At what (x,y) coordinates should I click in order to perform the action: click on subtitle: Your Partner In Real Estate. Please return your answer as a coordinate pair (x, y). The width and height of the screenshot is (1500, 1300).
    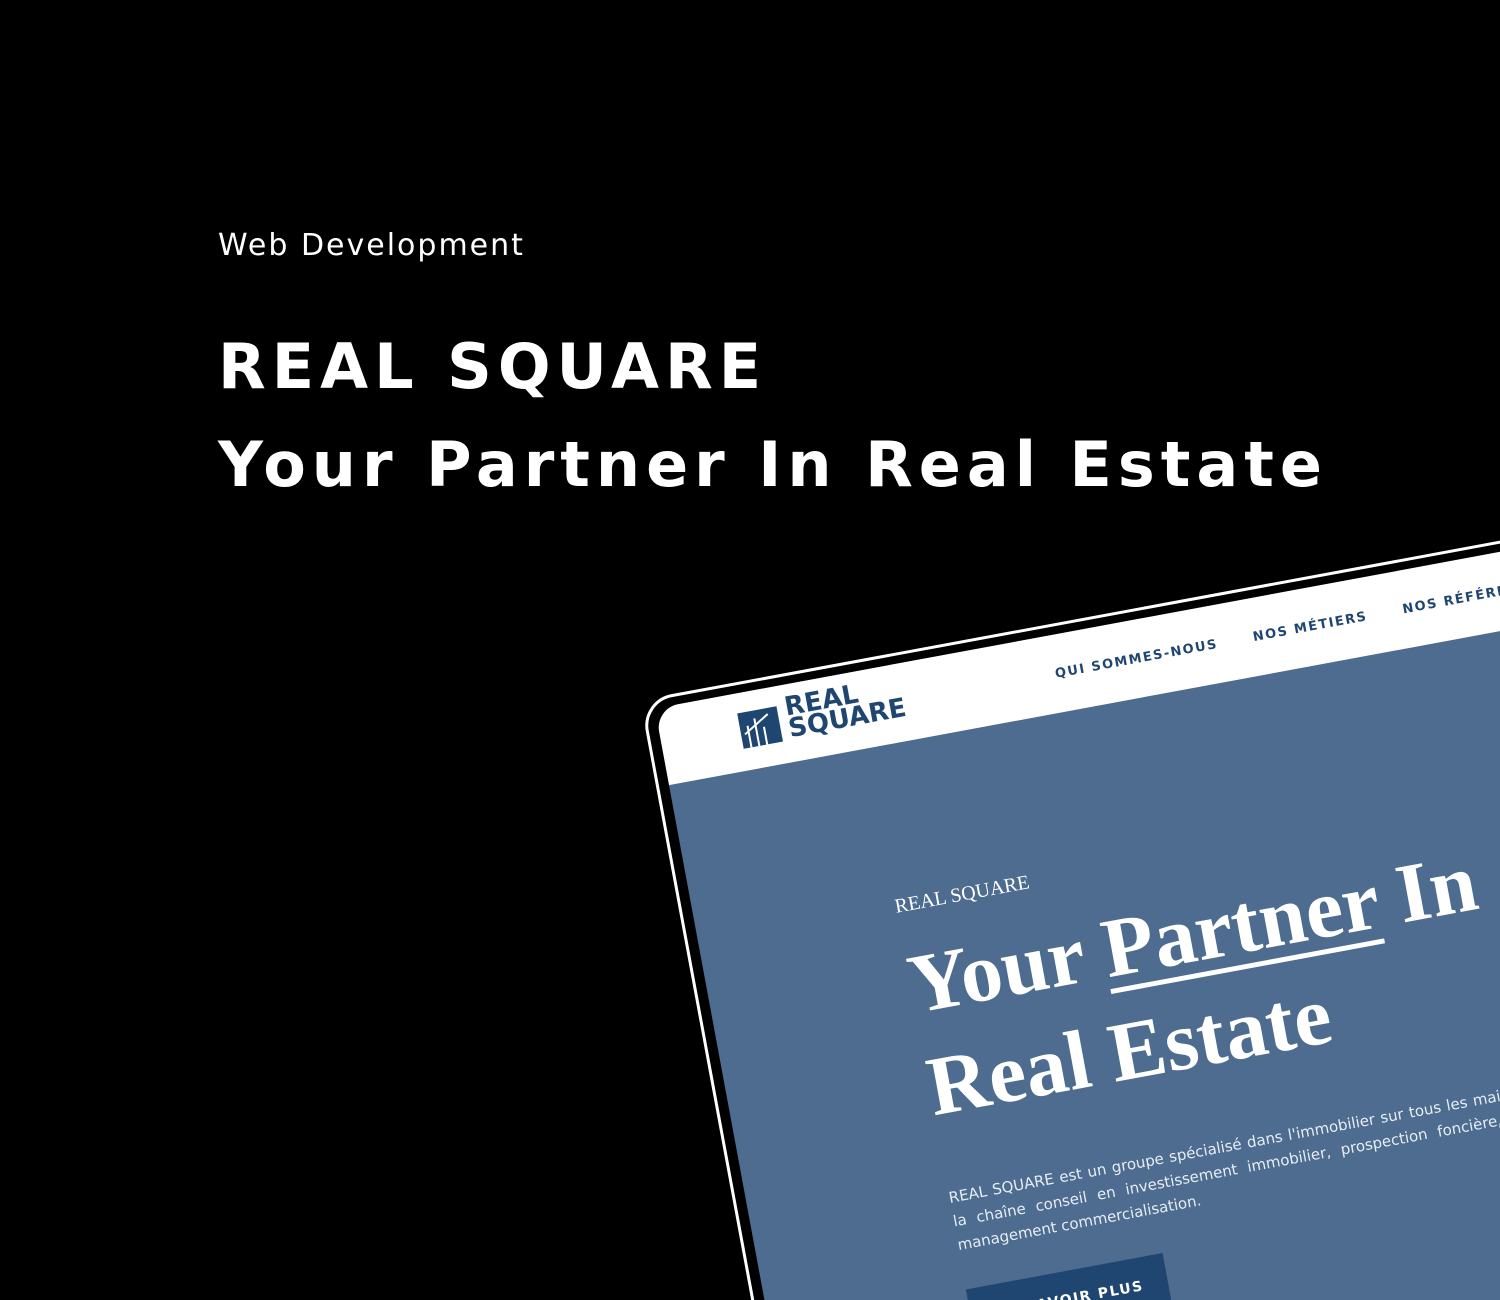
    Looking at the image, I should click on (773, 464).